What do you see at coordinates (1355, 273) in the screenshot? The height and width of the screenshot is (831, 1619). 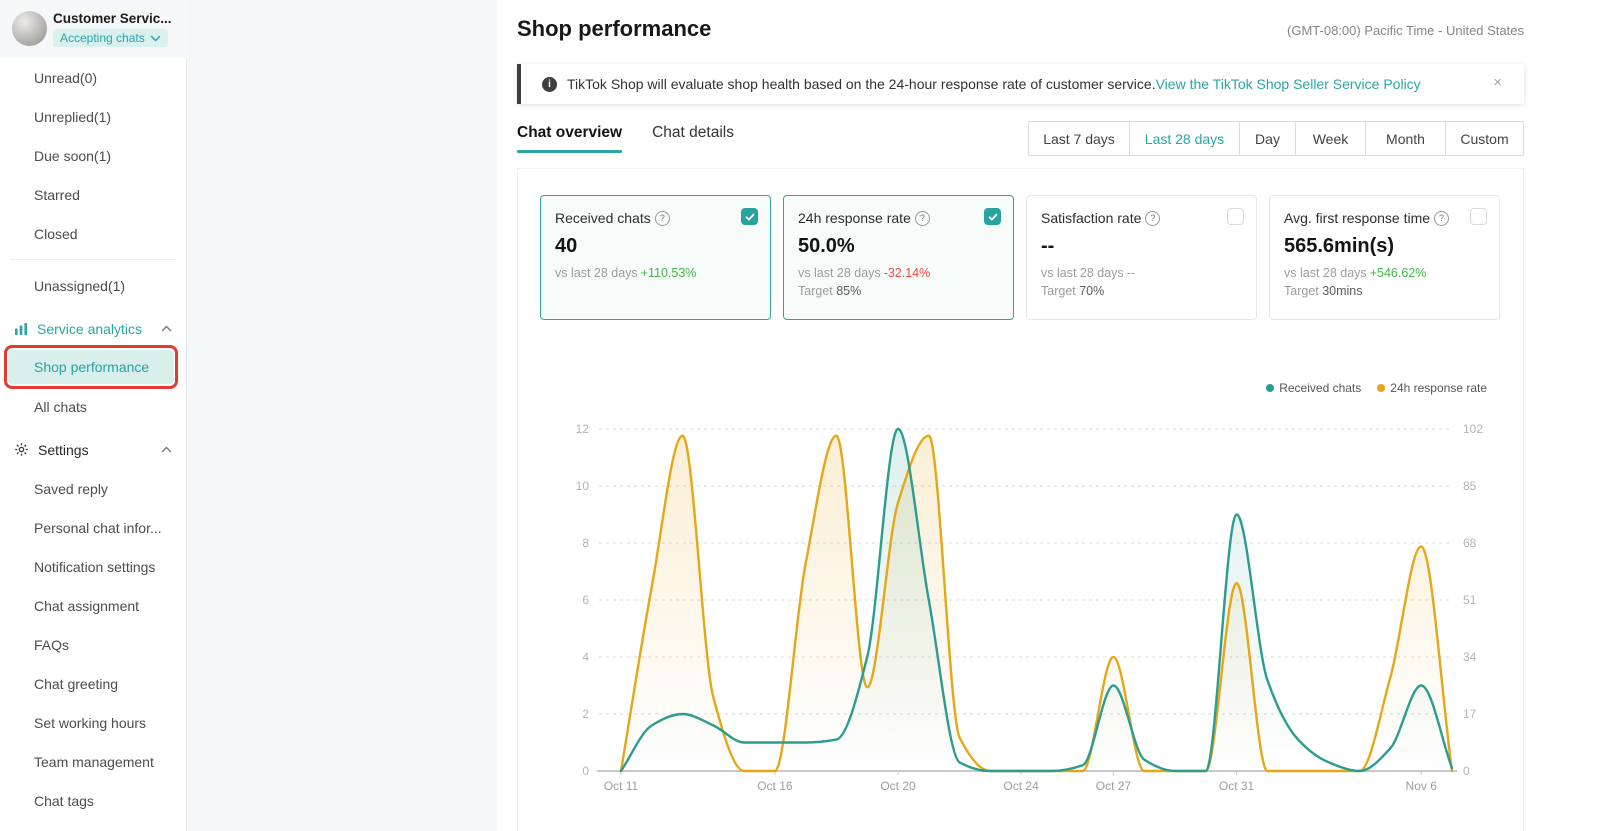 I see `metric-compare: vs last 28 days +546.62%` at bounding box center [1355, 273].